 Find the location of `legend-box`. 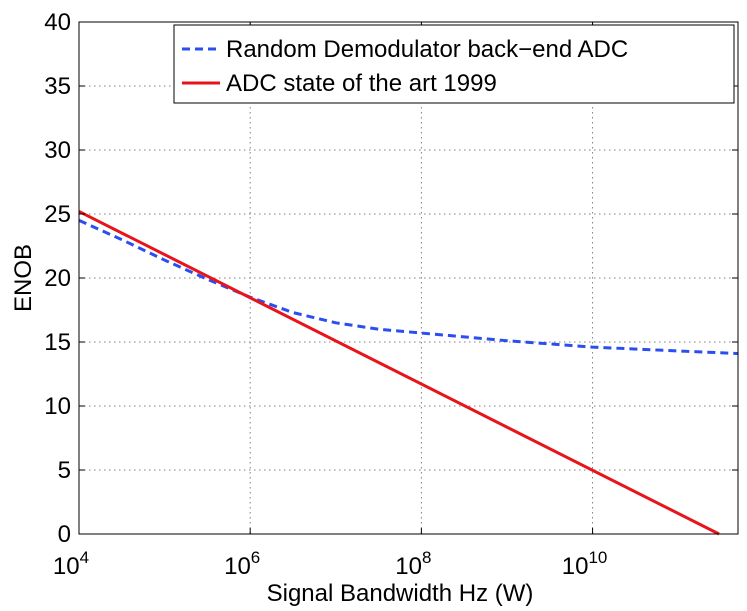

legend-box is located at coordinates (454, 64).